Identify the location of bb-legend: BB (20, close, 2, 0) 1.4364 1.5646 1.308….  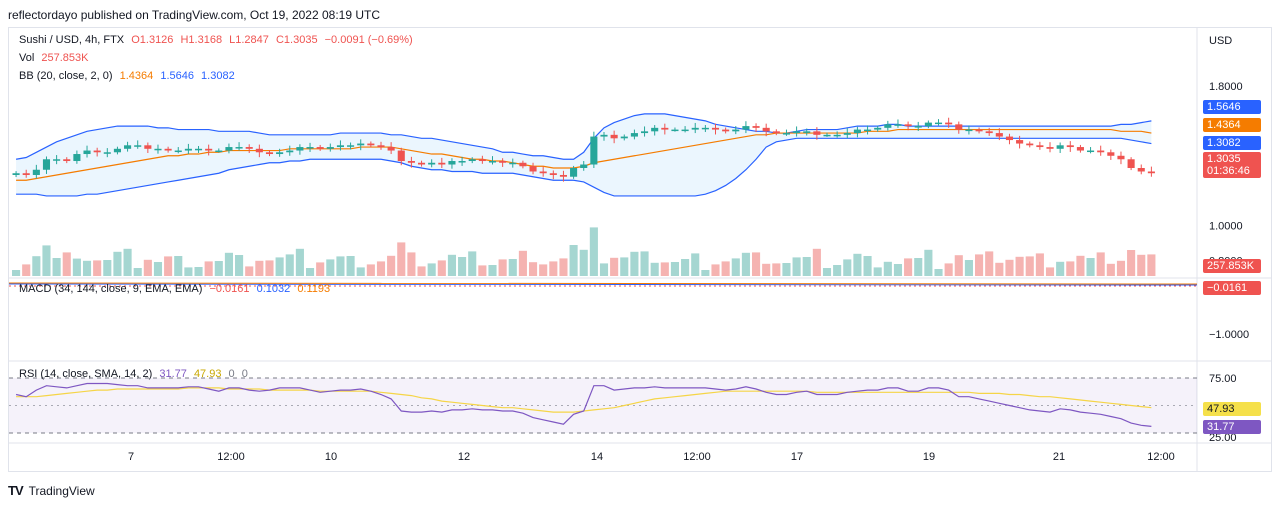
(129, 76).